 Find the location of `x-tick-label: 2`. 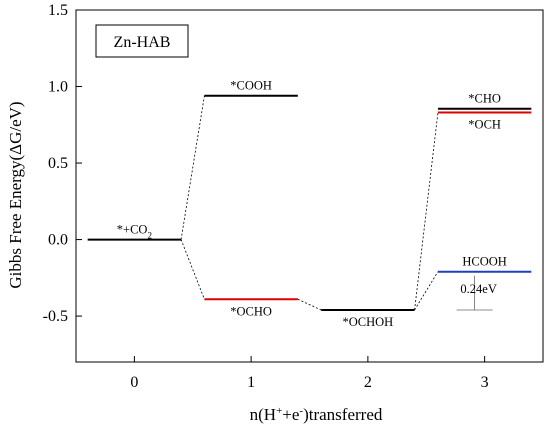

x-tick-label: 2 is located at coordinates (368, 382).